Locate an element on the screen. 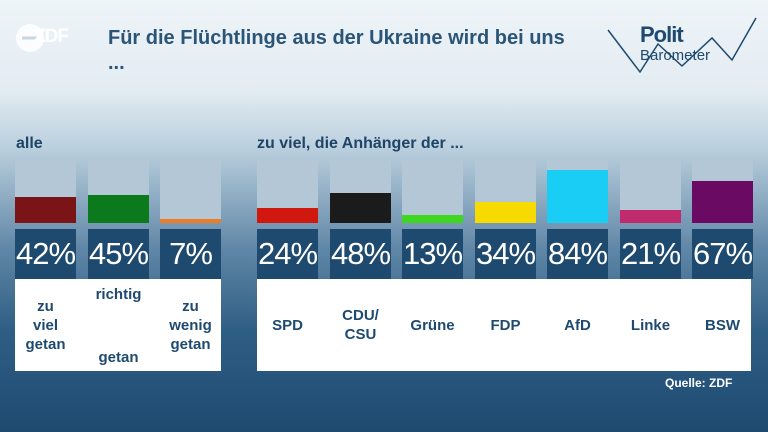 Image resolution: width=768 pixels, height=432 pixels. value-label-afd: 84% is located at coordinates (577, 254).